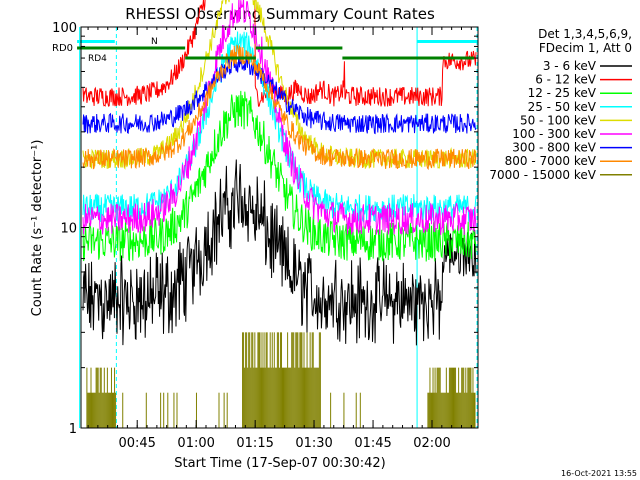 The height and width of the screenshot is (480, 640). Describe the element at coordinates (154, 42) in the screenshot. I see `night-label: N` at that location.